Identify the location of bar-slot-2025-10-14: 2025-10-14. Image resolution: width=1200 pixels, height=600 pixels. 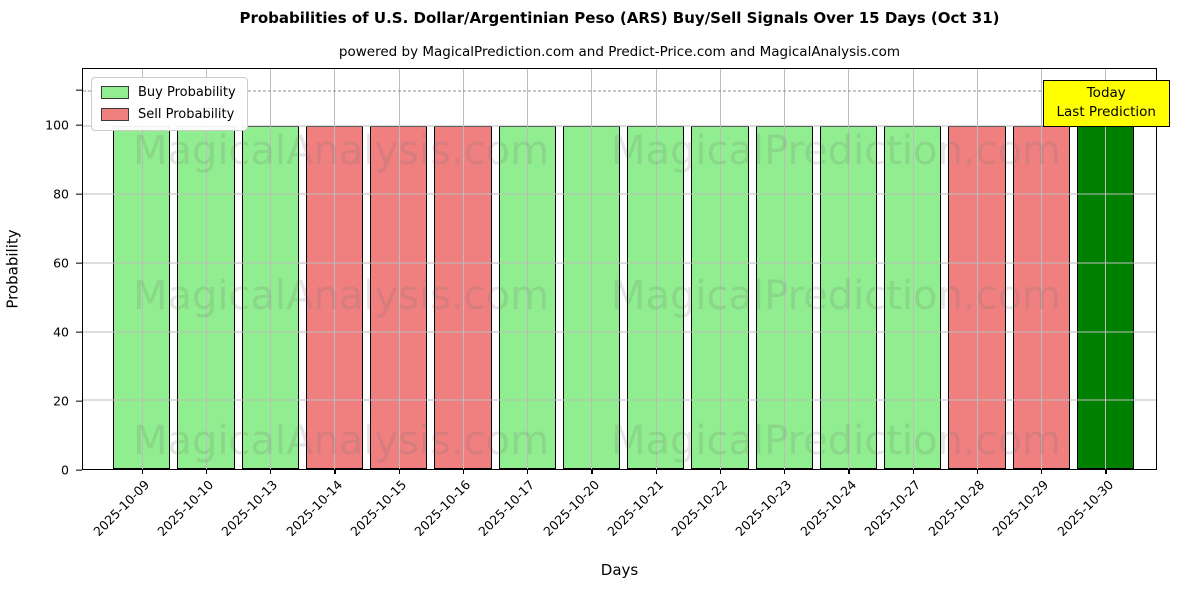
(323, 304).